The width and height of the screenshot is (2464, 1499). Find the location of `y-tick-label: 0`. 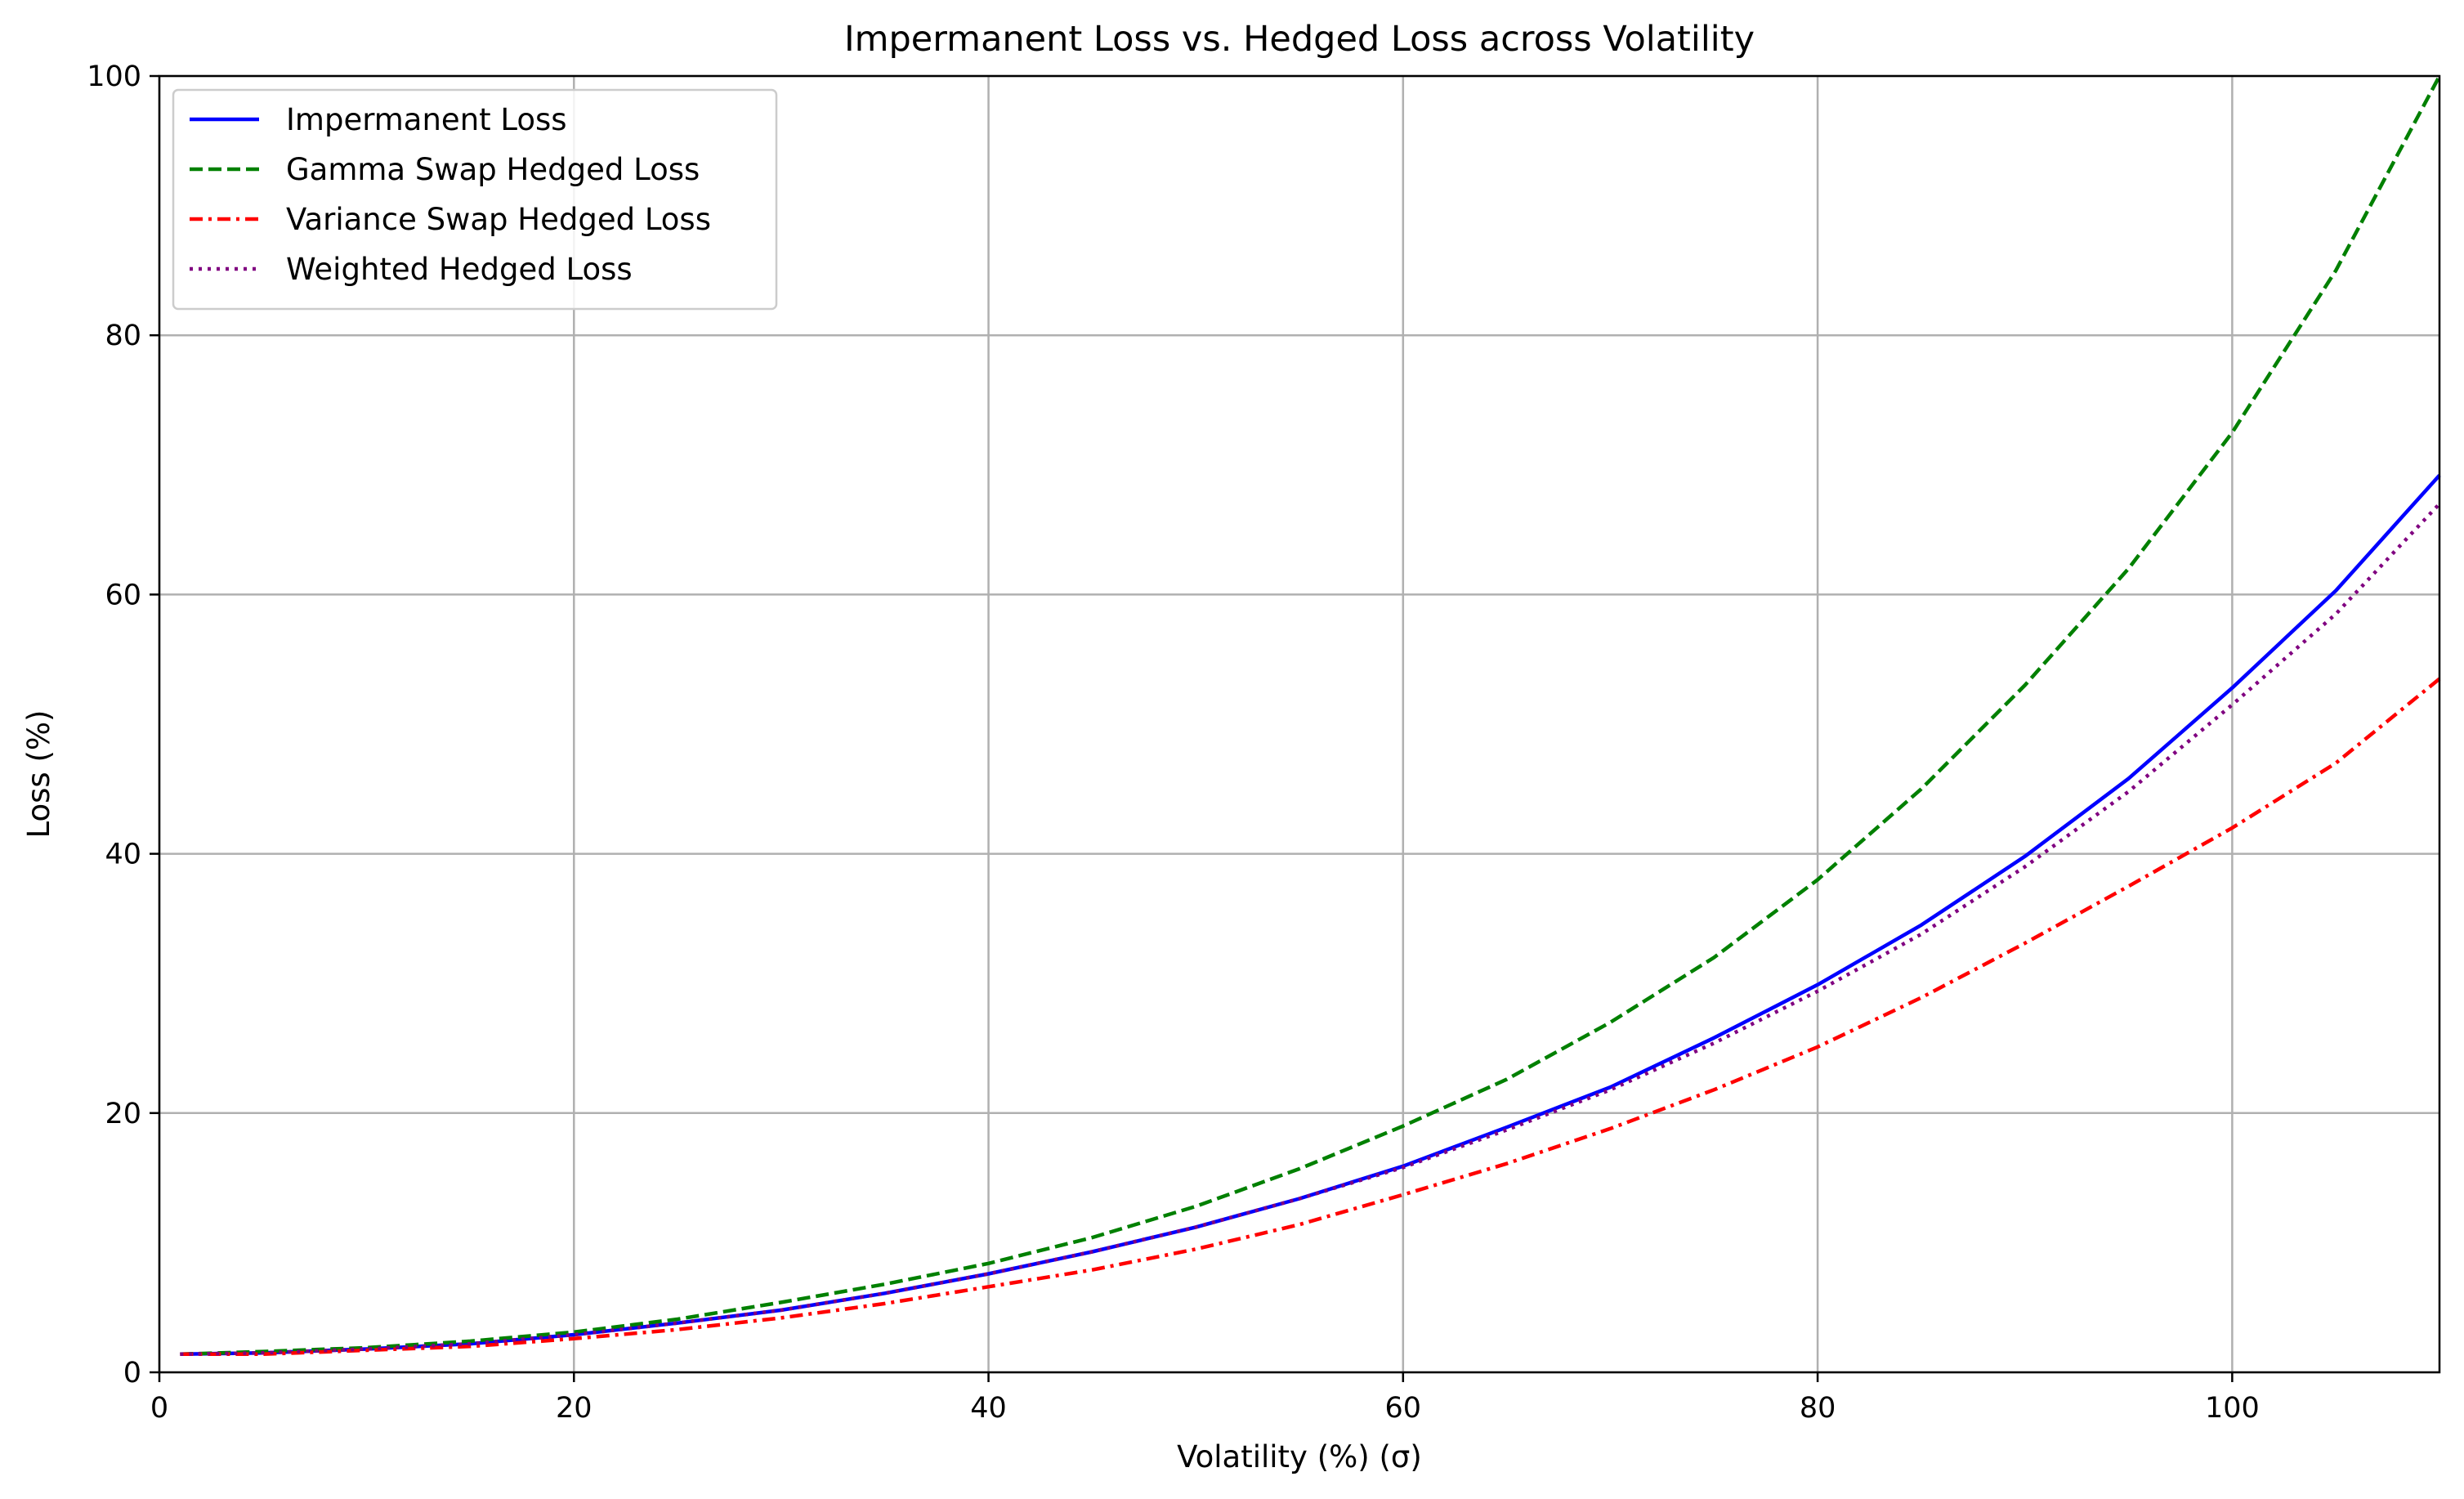

y-tick-label: 0 is located at coordinates (132, 1373).